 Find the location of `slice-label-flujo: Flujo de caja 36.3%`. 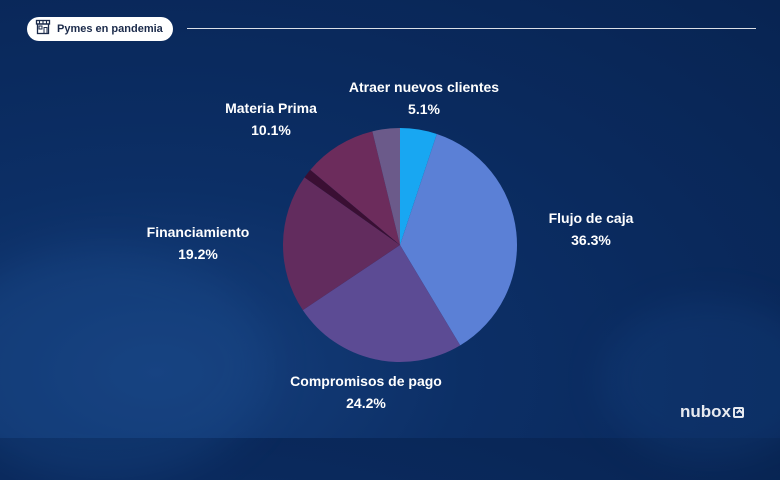

slice-label-flujo: Flujo de caja 36.3% is located at coordinates (591, 229).